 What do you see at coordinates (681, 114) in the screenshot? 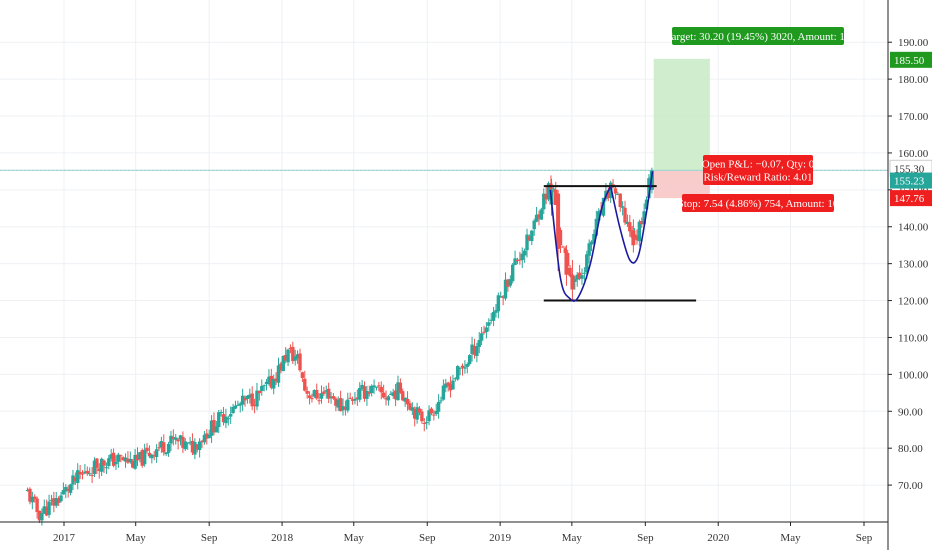
I see `profit-zone` at bounding box center [681, 114].